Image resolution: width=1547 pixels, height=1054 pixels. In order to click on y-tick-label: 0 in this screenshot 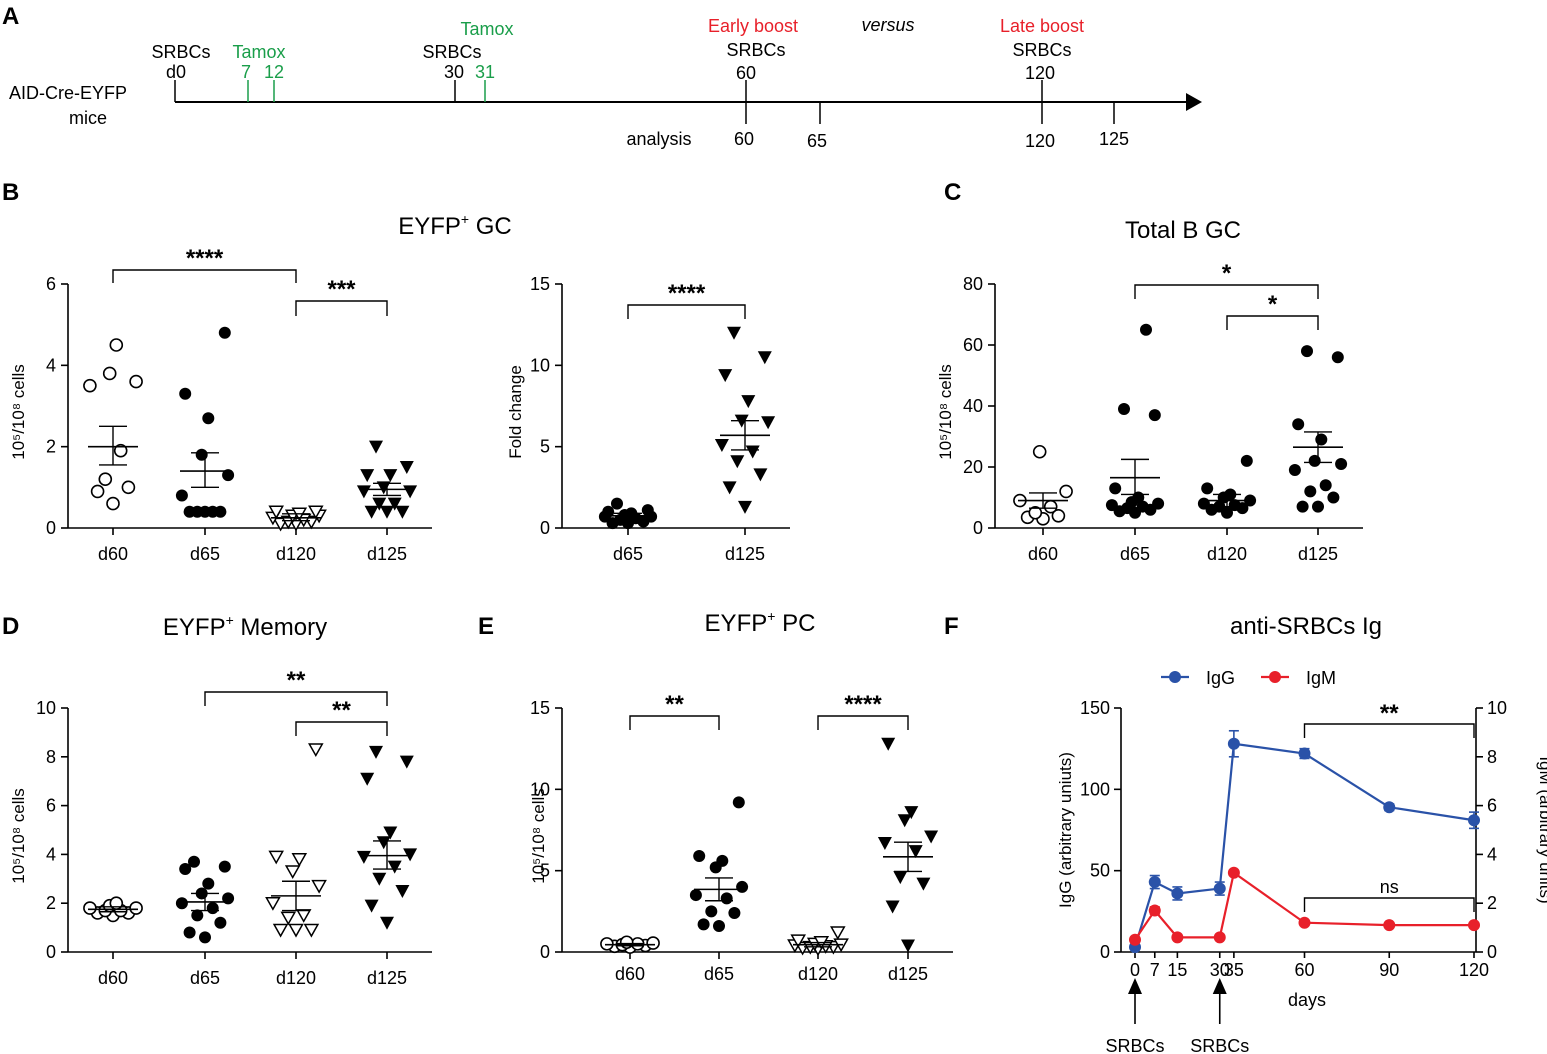, I will do `click(545, 952)`.